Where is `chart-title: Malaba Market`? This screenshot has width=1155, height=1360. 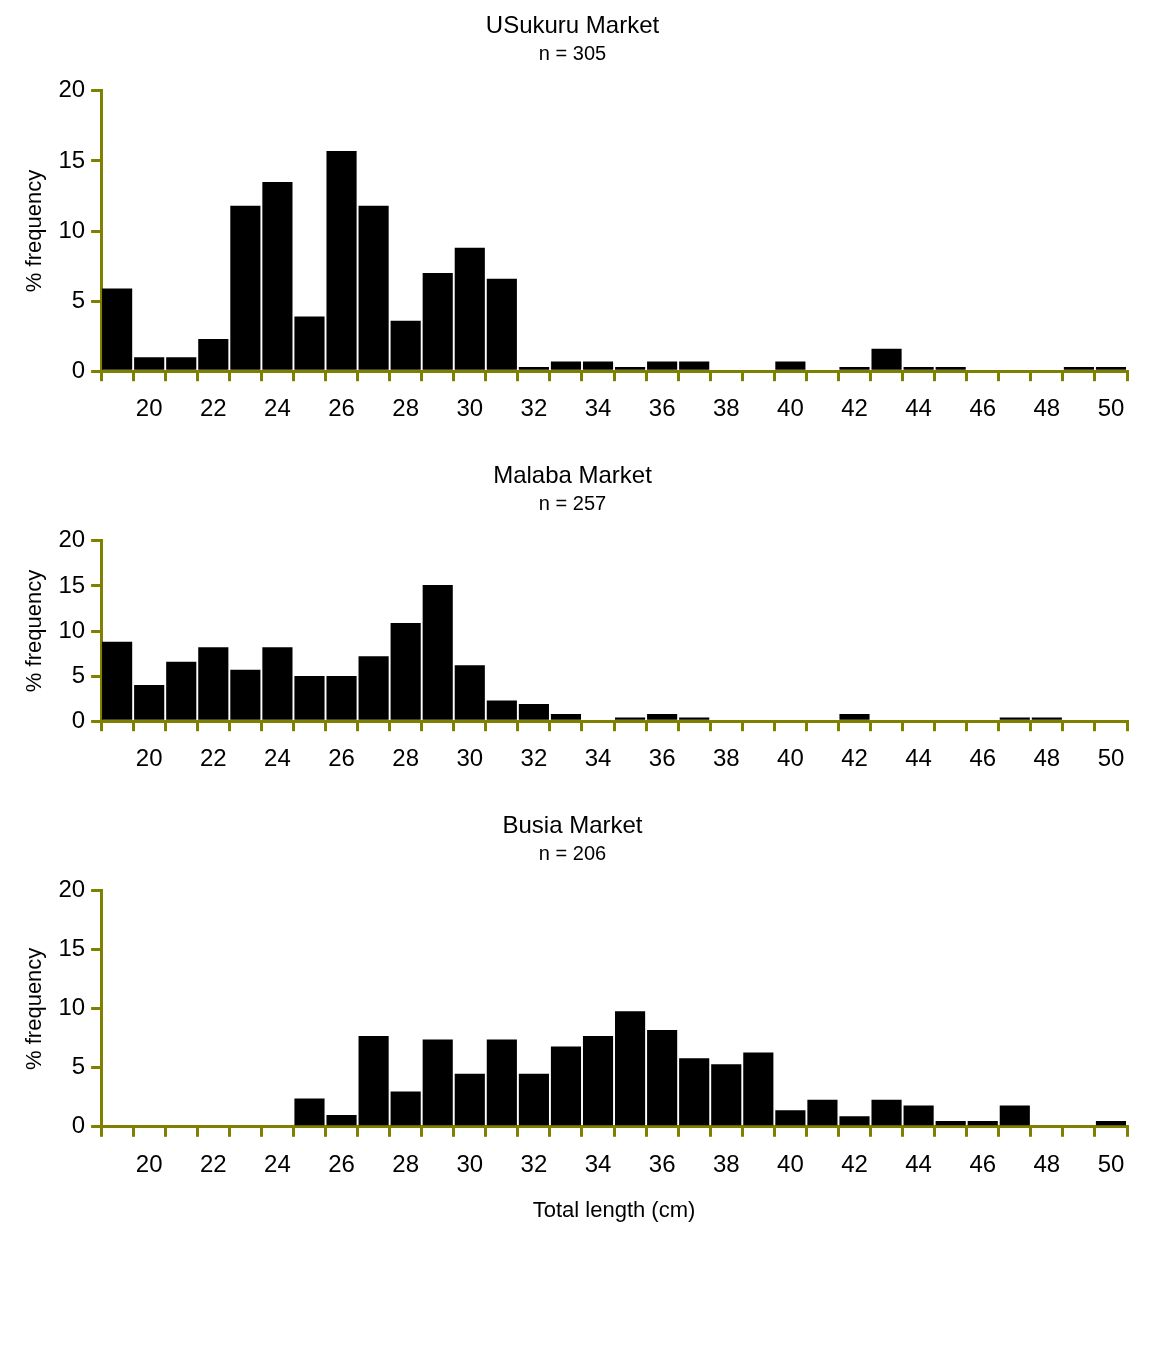
chart-title: Malaba Market is located at coordinates (573, 475).